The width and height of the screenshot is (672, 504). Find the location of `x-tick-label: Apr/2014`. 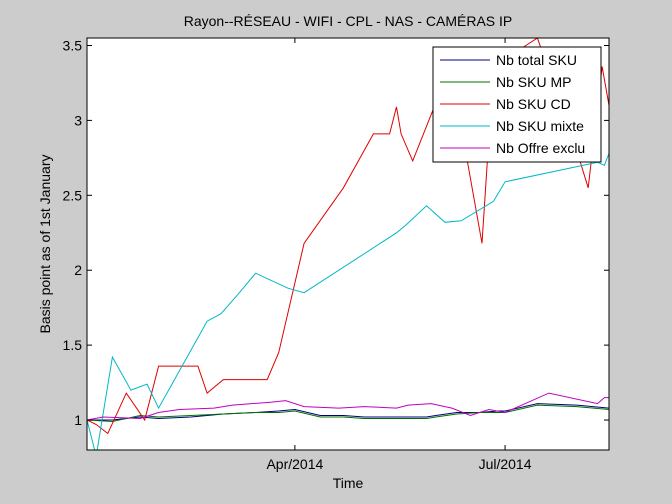

x-tick-label: Apr/2014 is located at coordinates (294, 464).